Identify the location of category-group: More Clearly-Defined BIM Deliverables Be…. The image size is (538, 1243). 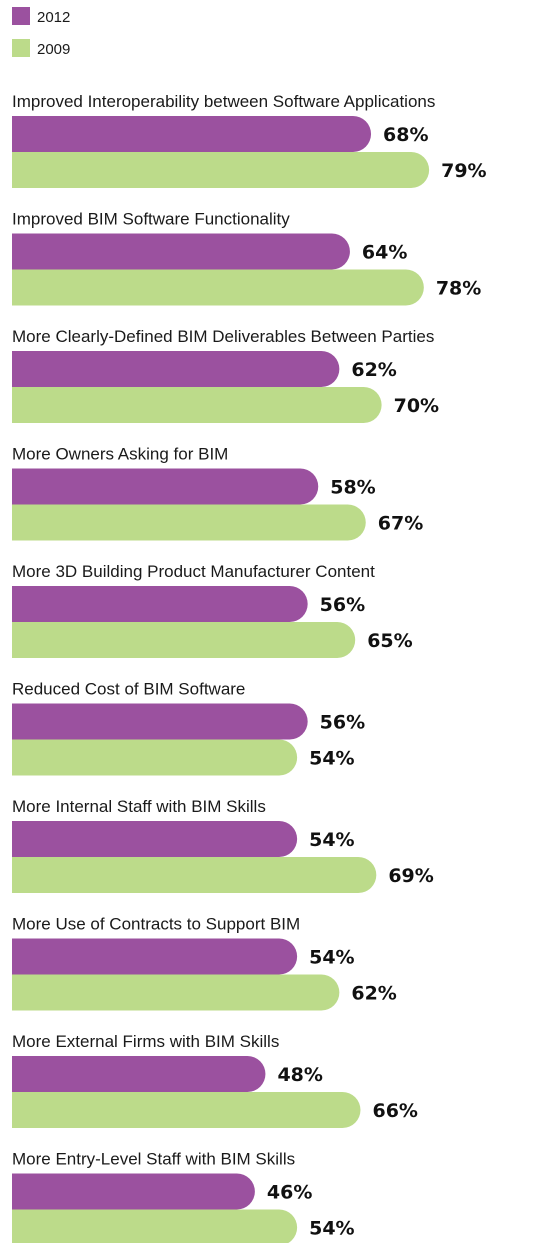
(225, 375).